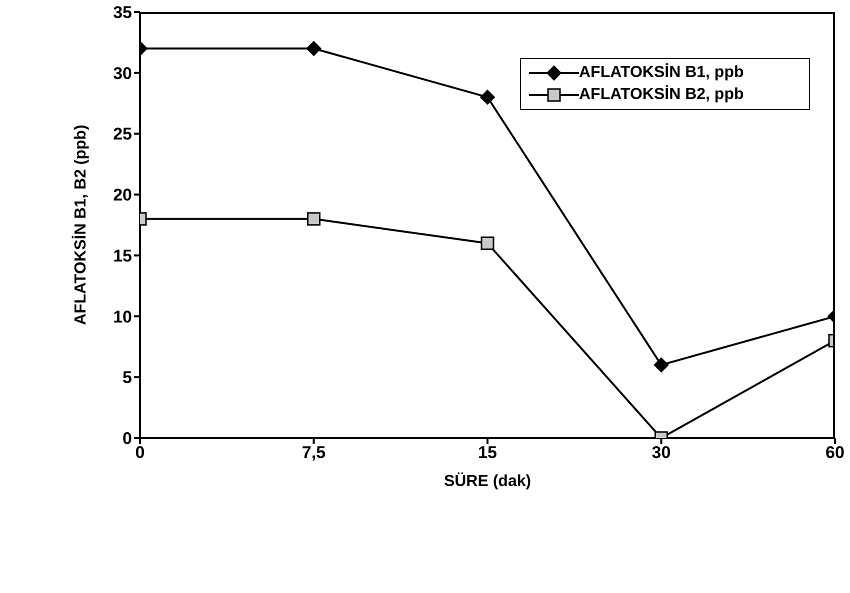 This screenshot has width=850, height=593. Describe the element at coordinates (661, 73) in the screenshot. I see `legend-label: AFLATOKSİN B1, ppb` at that location.